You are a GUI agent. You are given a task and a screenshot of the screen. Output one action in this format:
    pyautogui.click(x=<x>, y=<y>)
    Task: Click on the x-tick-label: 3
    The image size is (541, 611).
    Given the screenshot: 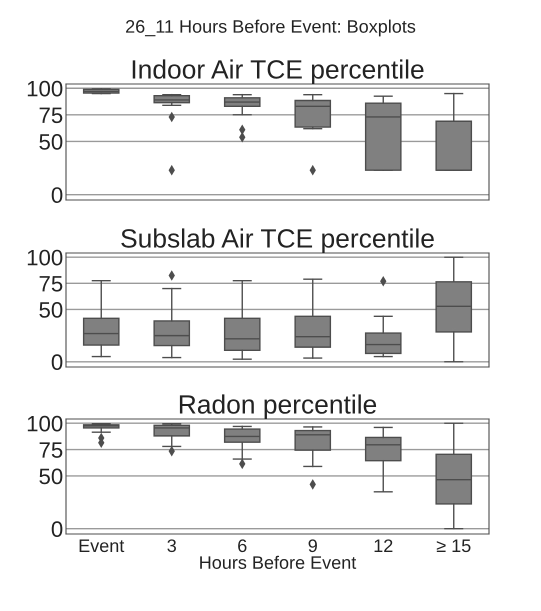 What is the action you would take?
    pyautogui.click(x=171, y=545)
    